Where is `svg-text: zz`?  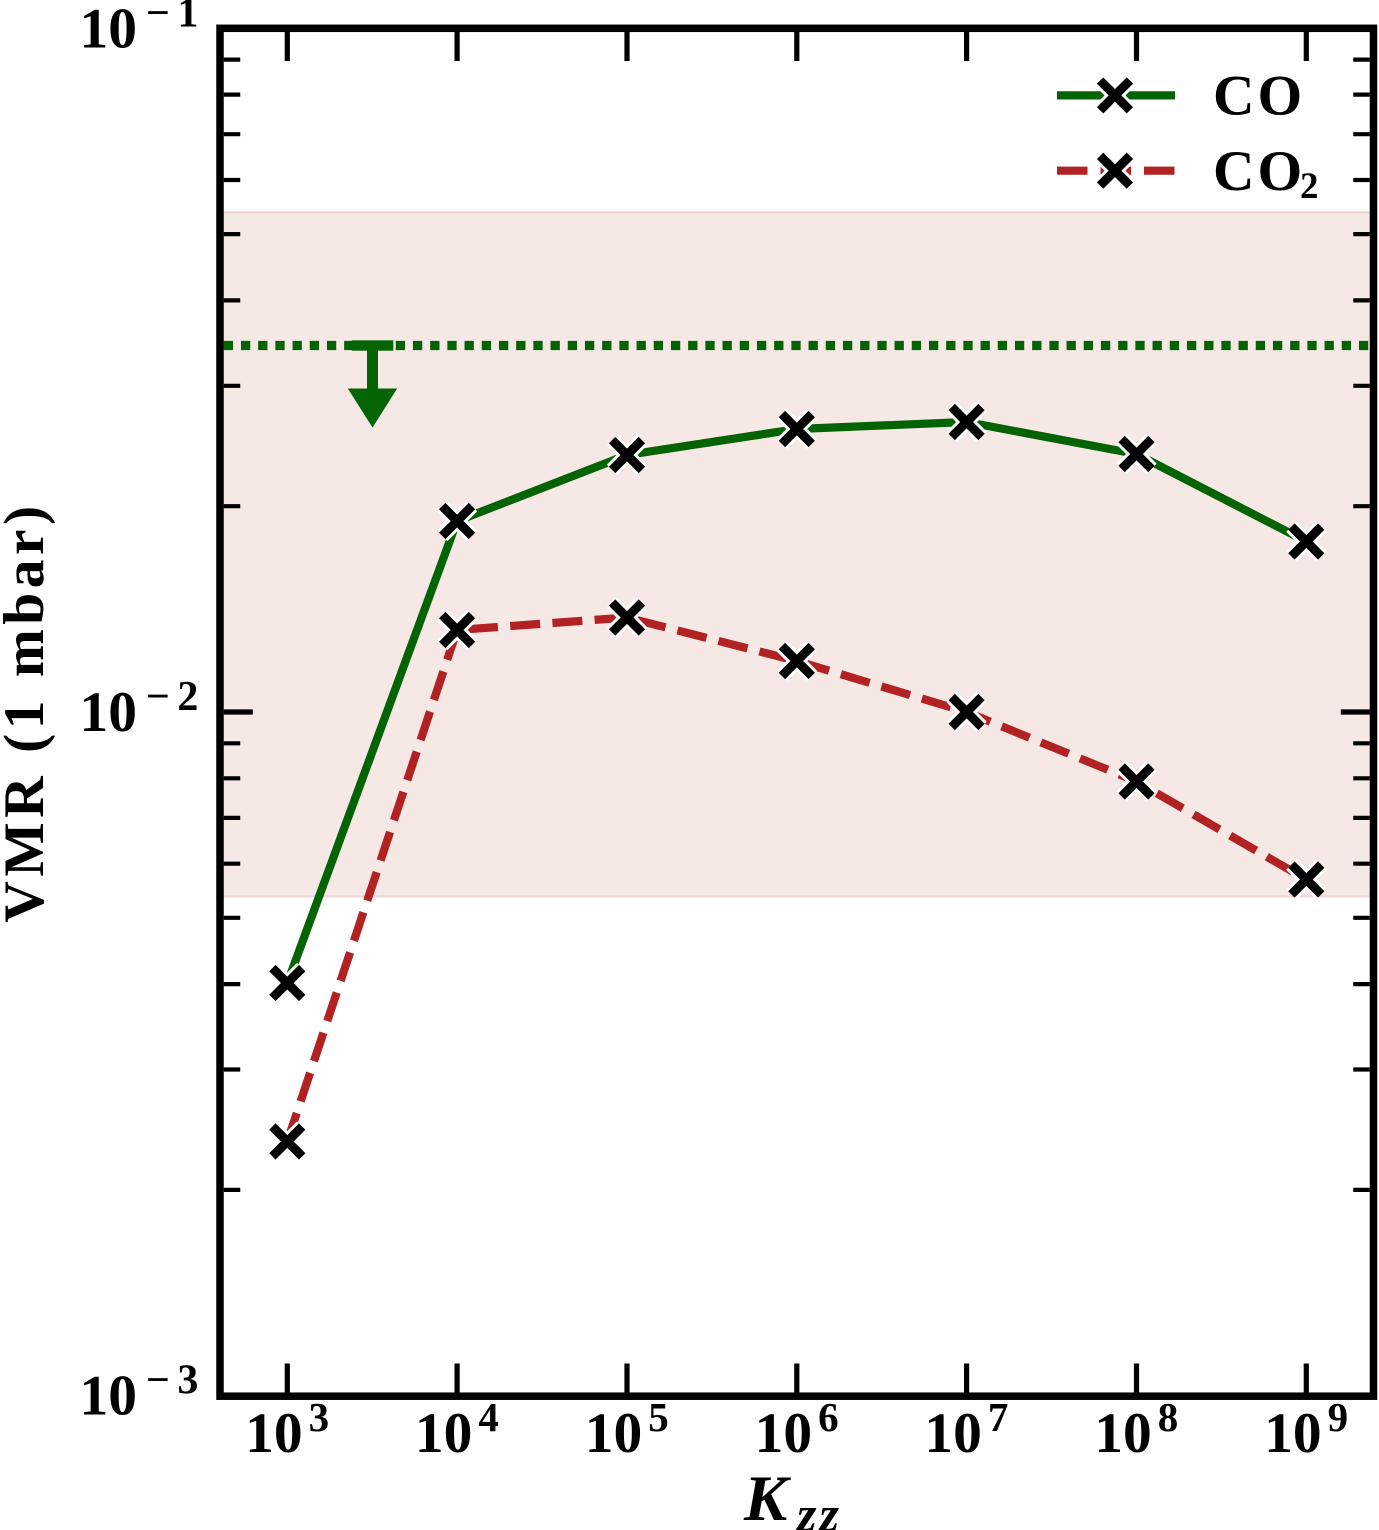 svg-text: zz is located at coordinates (818, 1508).